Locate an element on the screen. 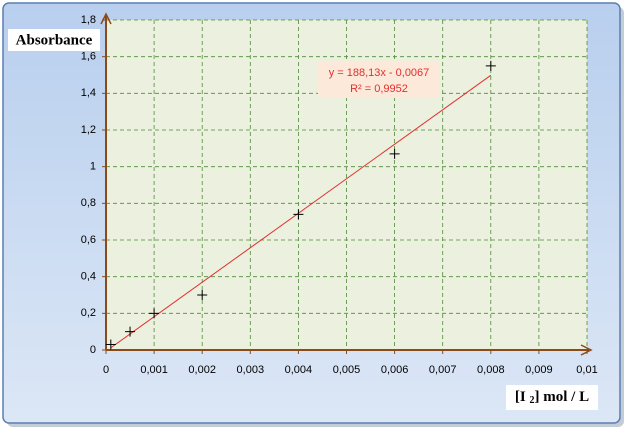 The height and width of the screenshot is (436, 630). x-tick-label: 0,007 is located at coordinates (443, 370).